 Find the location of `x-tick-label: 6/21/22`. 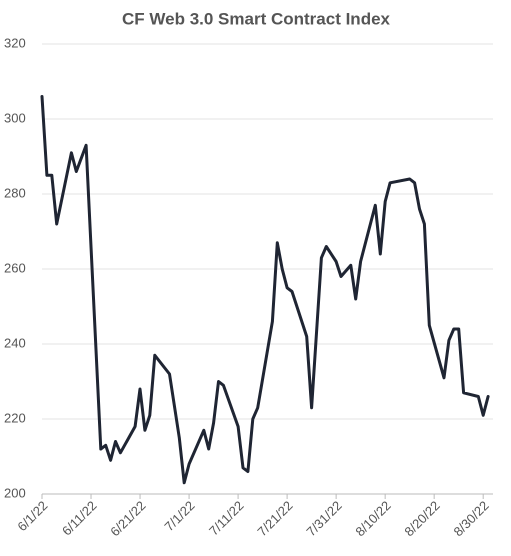

x-tick-label: 6/21/22 is located at coordinates (127, 518).